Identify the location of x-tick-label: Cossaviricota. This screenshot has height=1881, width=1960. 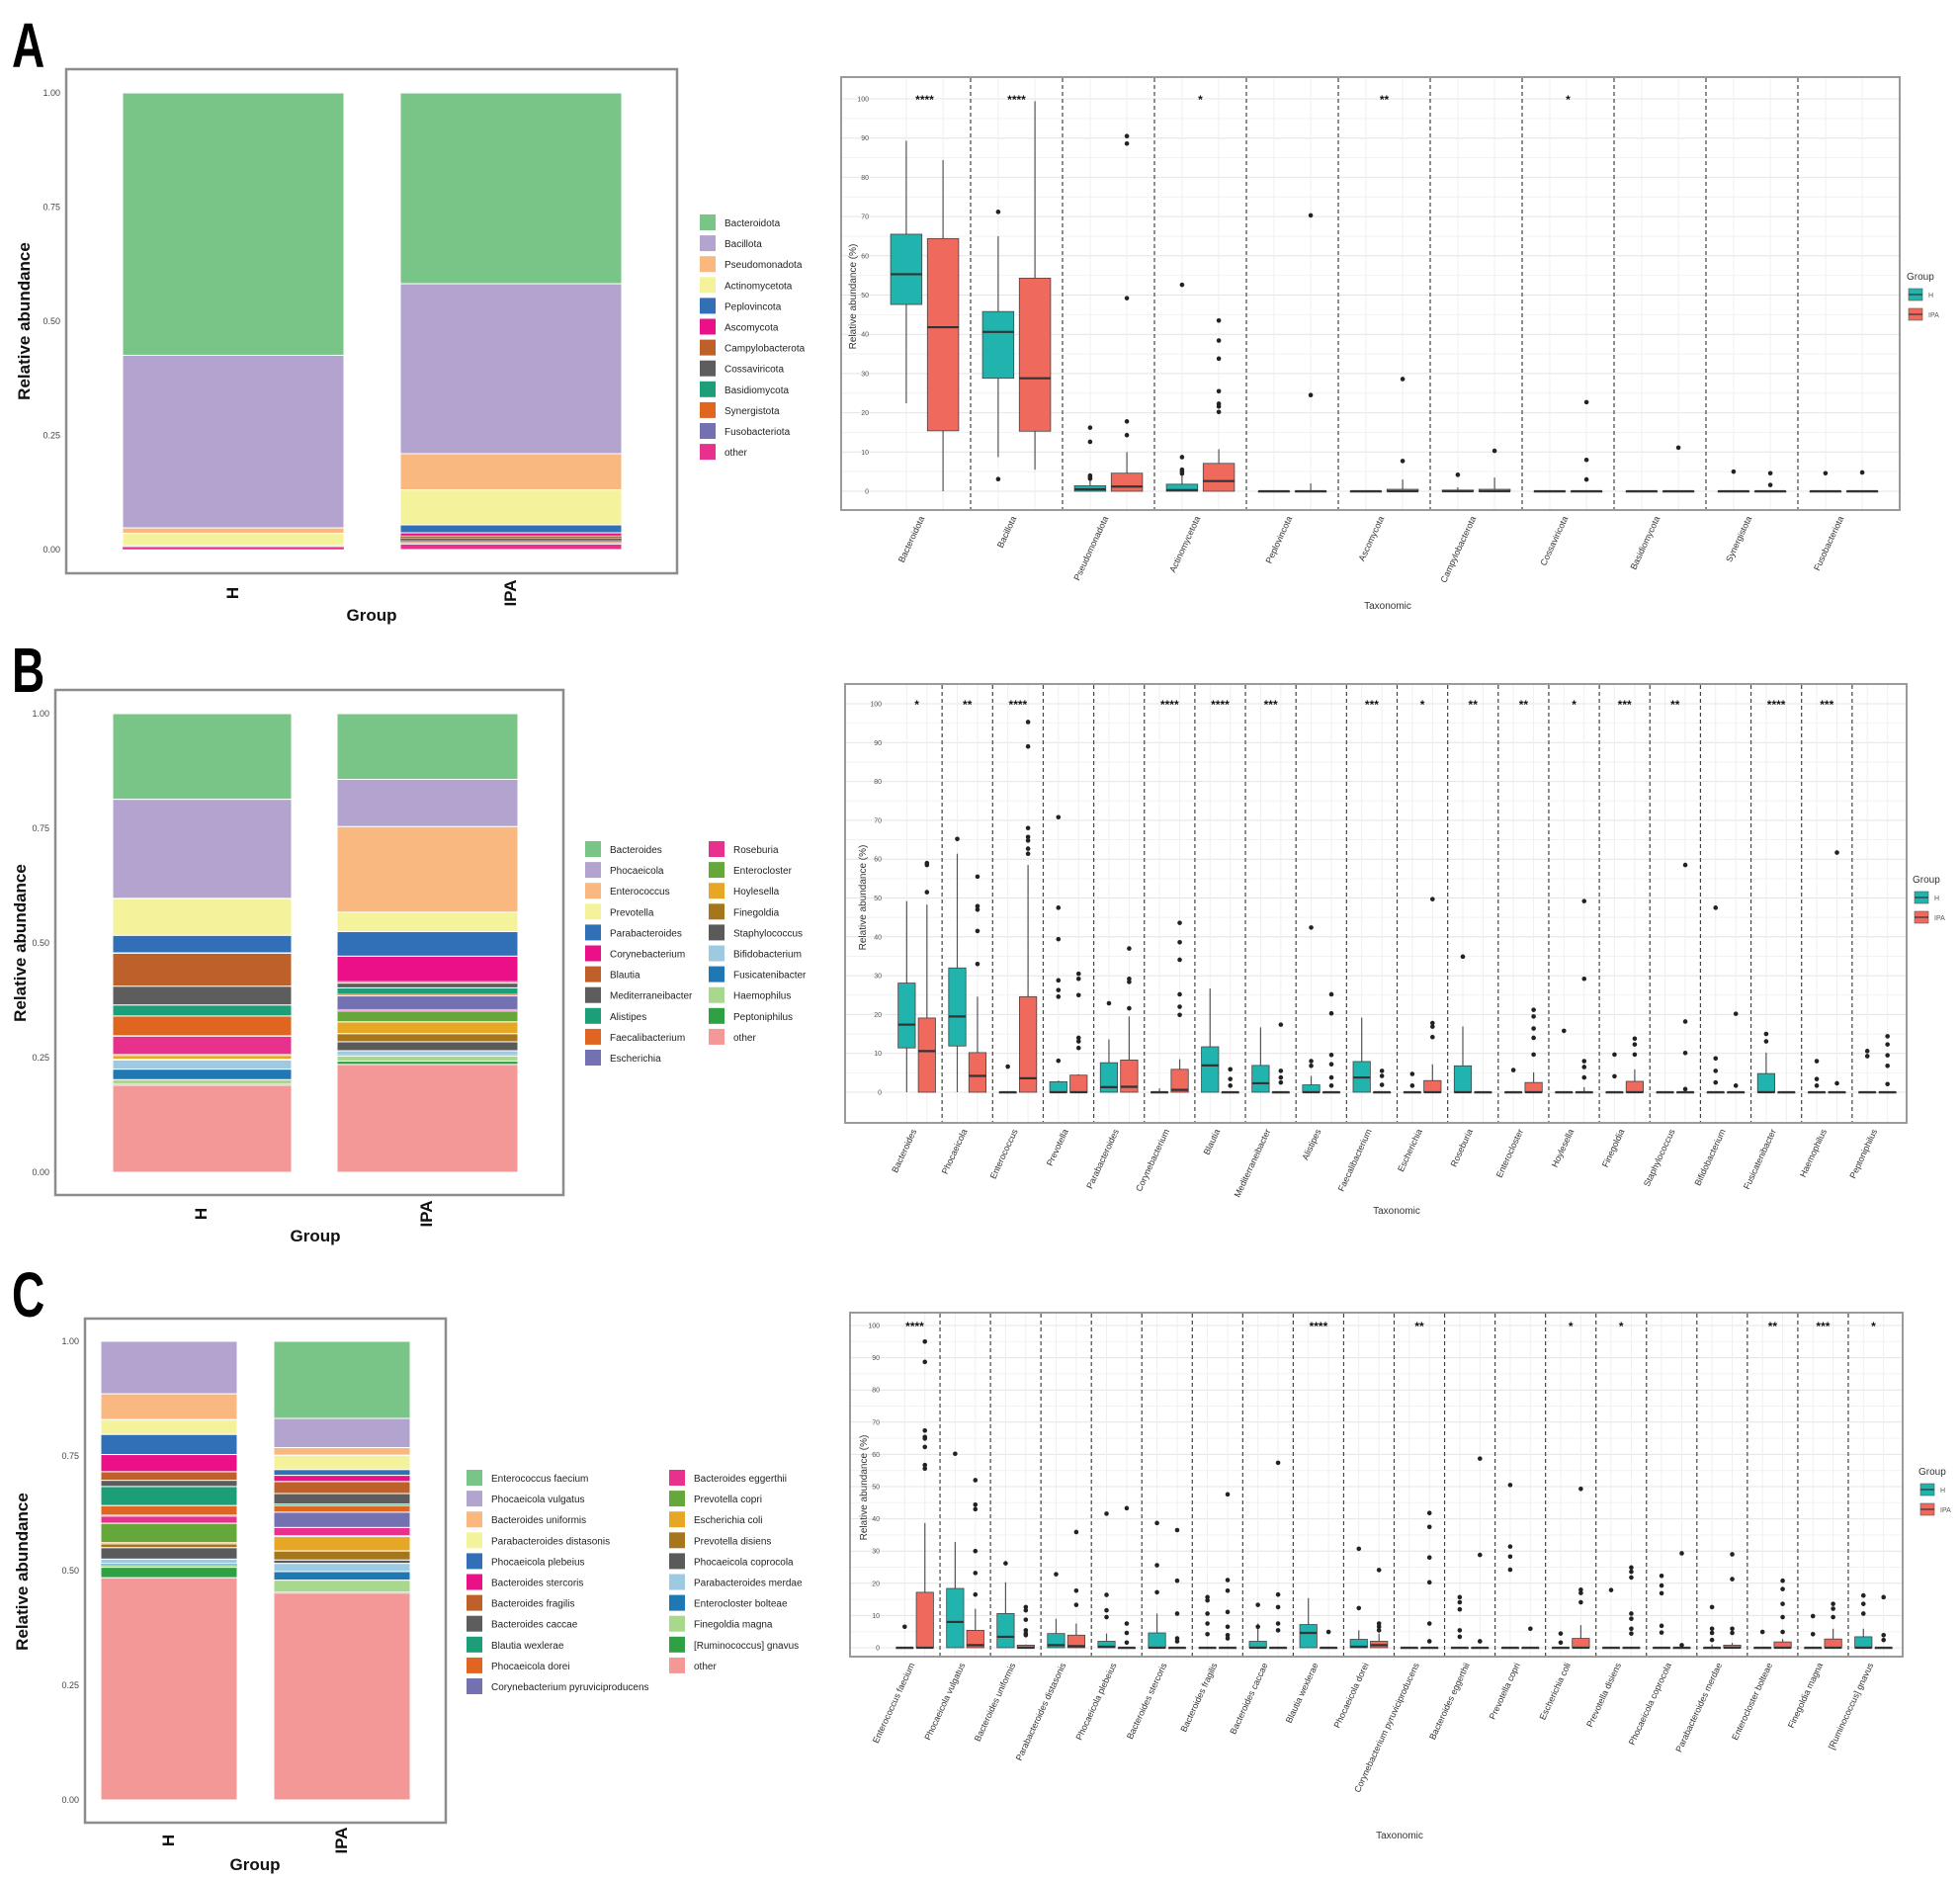
(1554, 541).